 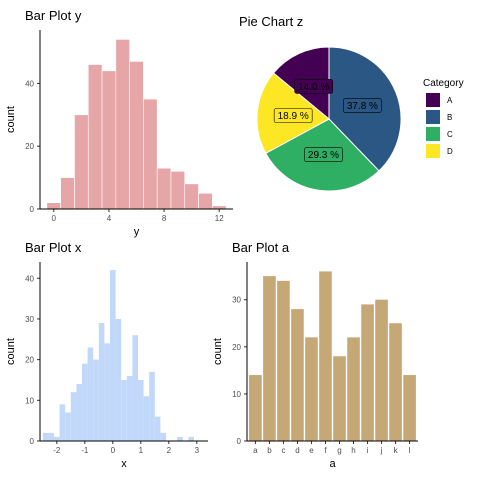 I want to click on bar_y-x-tick-label: 12, so click(x=219, y=218).